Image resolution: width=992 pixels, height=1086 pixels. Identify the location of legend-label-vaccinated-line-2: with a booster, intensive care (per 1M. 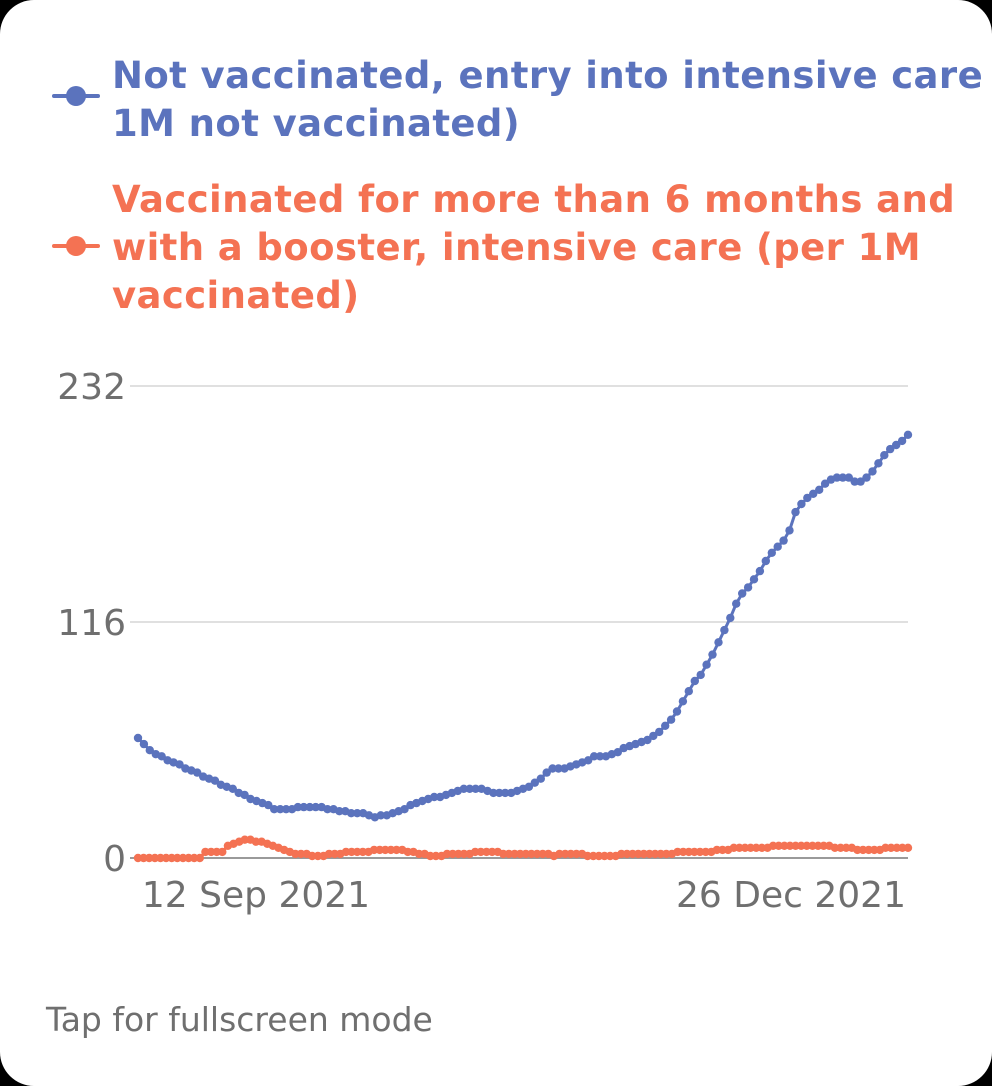
(516, 247).